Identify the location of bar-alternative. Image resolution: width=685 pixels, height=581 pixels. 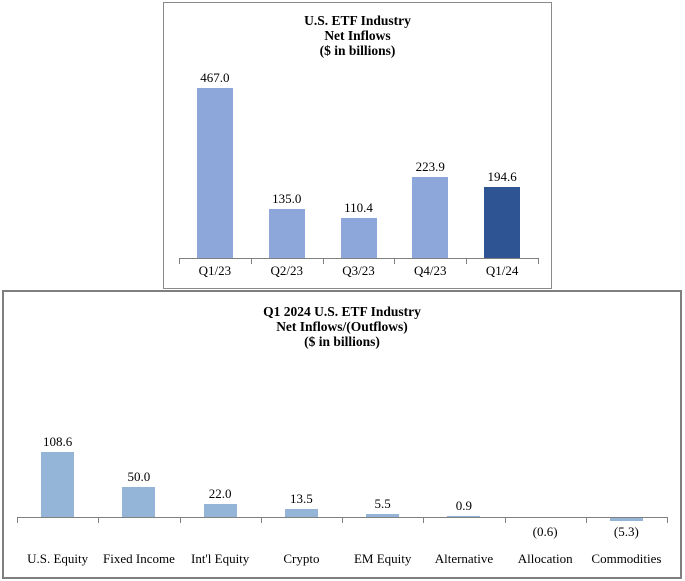
(464, 516).